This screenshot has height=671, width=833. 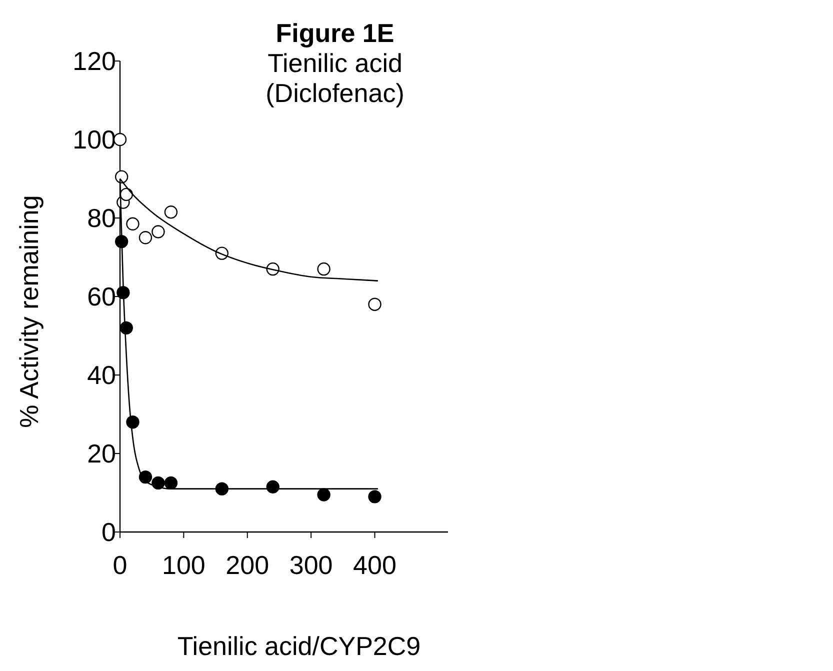 What do you see at coordinates (299, 646) in the screenshot?
I see `x-axis-title: Tienilic acid/CYP2C9` at bounding box center [299, 646].